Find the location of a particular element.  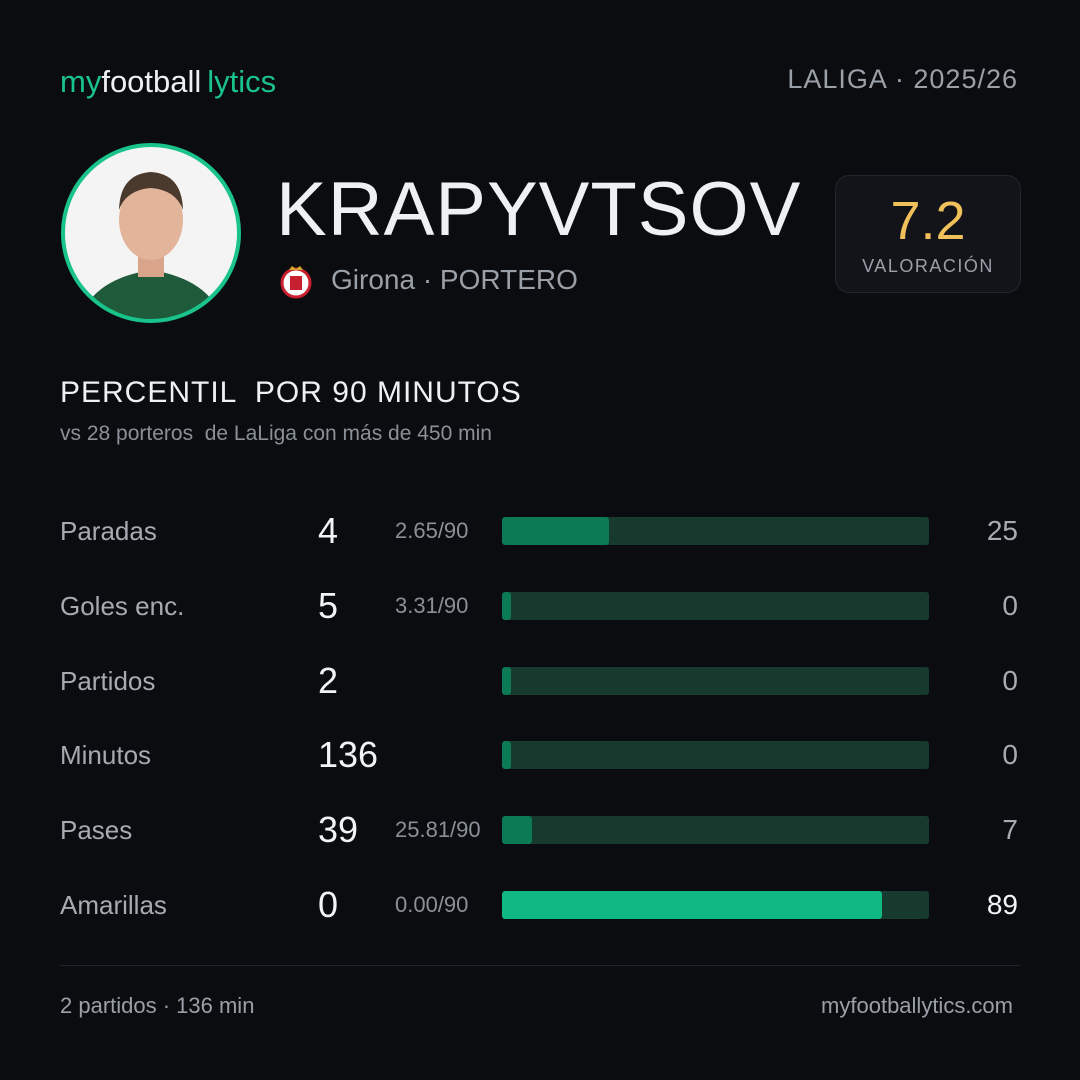

avatar is located at coordinates (151, 233).